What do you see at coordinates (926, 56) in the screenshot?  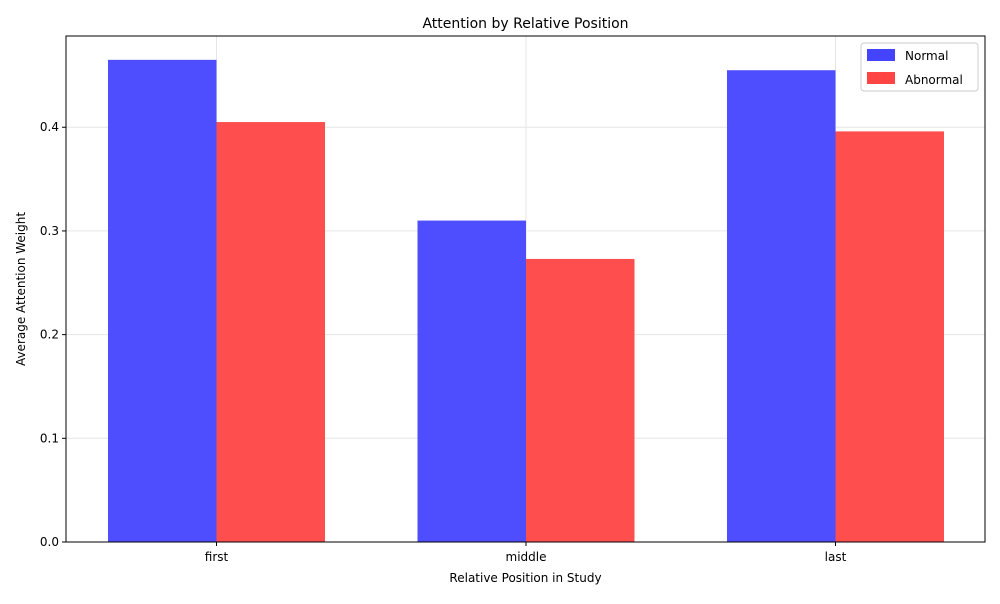 I see `legend-label-normal: Normal` at bounding box center [926, 56].